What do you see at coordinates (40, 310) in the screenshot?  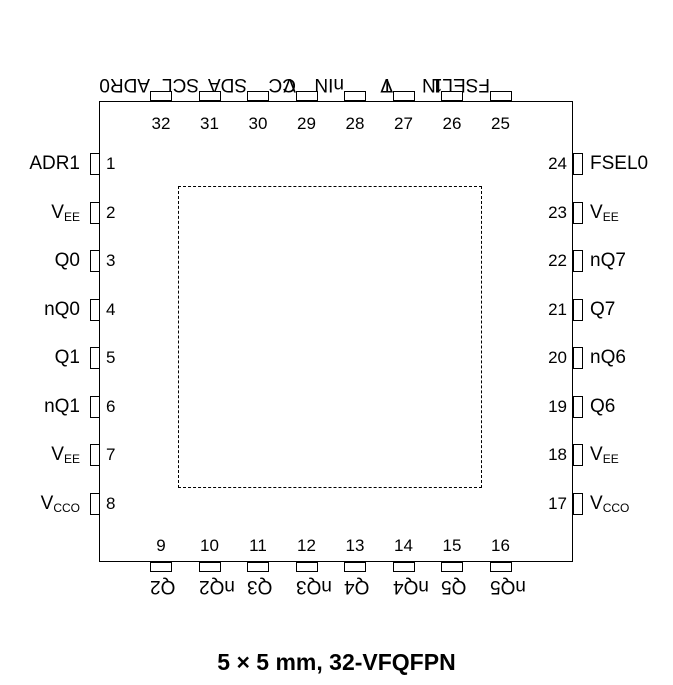 I see `pin-label-4: nQ0` at bounding box center [40, 310].